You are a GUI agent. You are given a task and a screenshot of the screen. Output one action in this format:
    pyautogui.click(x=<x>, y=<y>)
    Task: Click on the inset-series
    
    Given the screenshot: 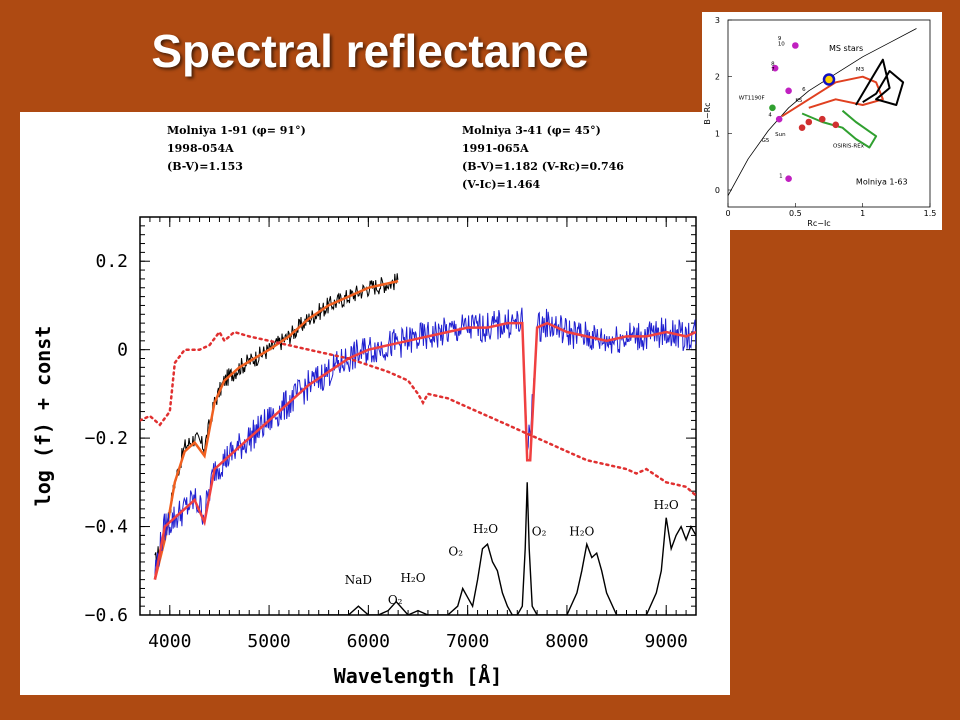 What is the action you would take?
    pyautogui.click(x=822, y=112)
    